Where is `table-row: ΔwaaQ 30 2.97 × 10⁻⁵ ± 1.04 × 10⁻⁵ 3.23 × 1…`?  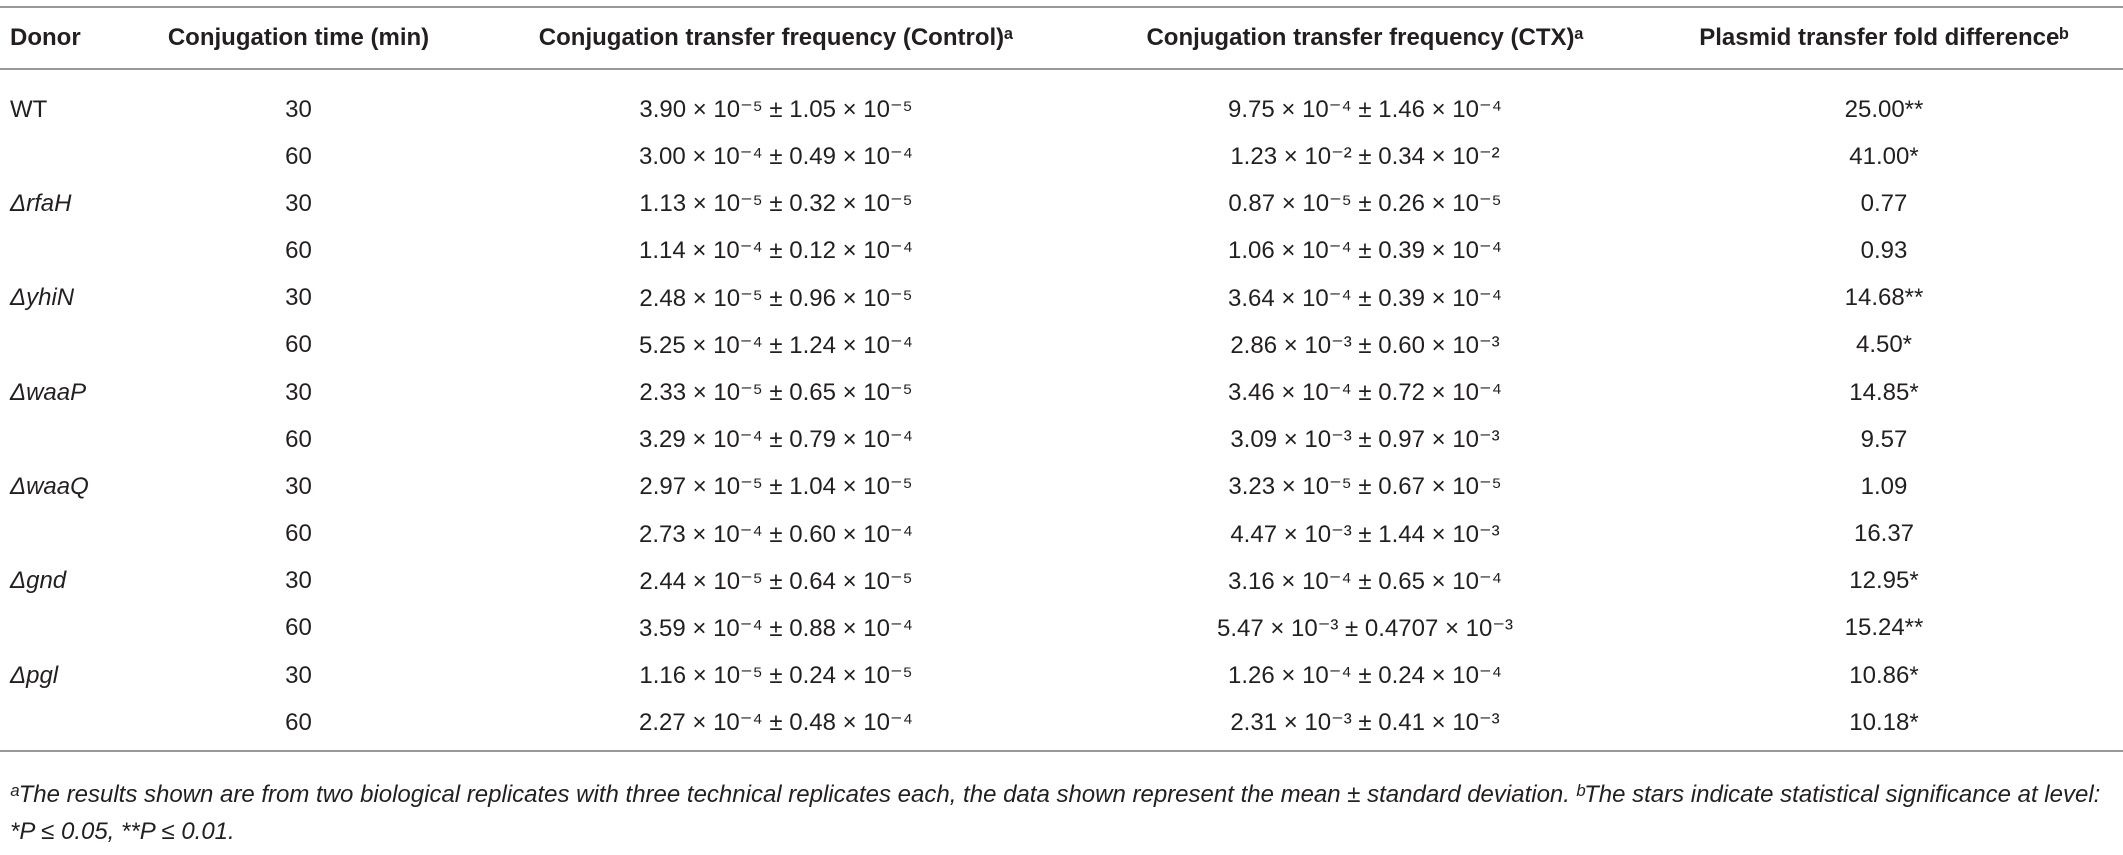 table-row: ΔwaaQ 30 2.97 × 10⁻⁵ ± 1.04 × 10⁻⁵ 3.23 × 1… is located at coordinates (1061, 486).